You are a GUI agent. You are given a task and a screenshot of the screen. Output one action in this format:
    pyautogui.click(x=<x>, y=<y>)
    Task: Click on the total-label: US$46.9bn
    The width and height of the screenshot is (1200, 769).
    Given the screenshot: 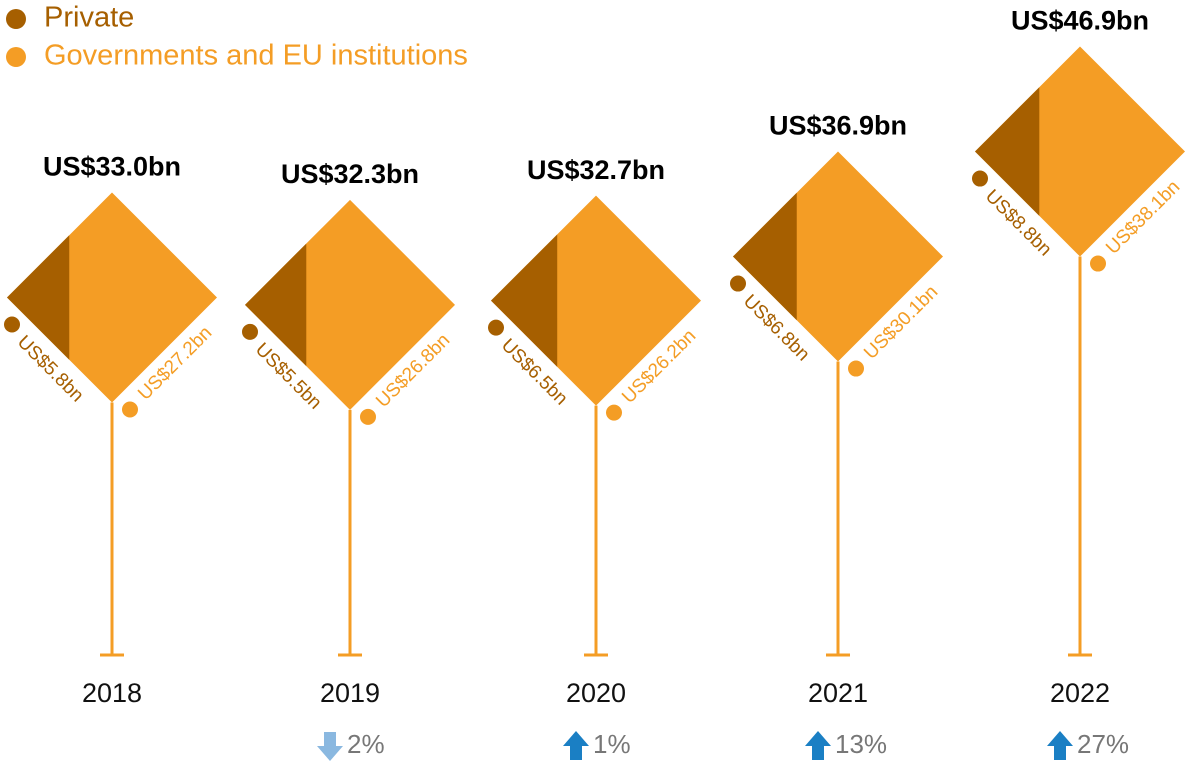 What is the action you would take?
    pyautogui.click(x=1080, y=21)
    